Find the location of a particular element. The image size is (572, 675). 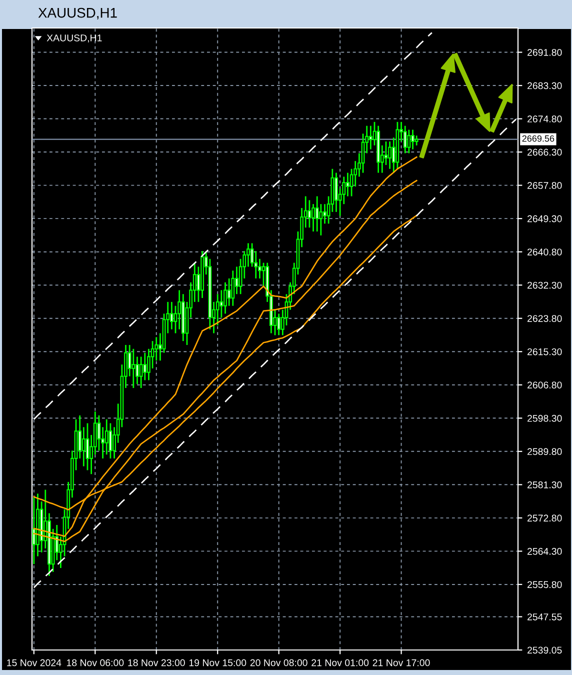

y-tick-label: 2674.80 is located at coordinates (545, 119).